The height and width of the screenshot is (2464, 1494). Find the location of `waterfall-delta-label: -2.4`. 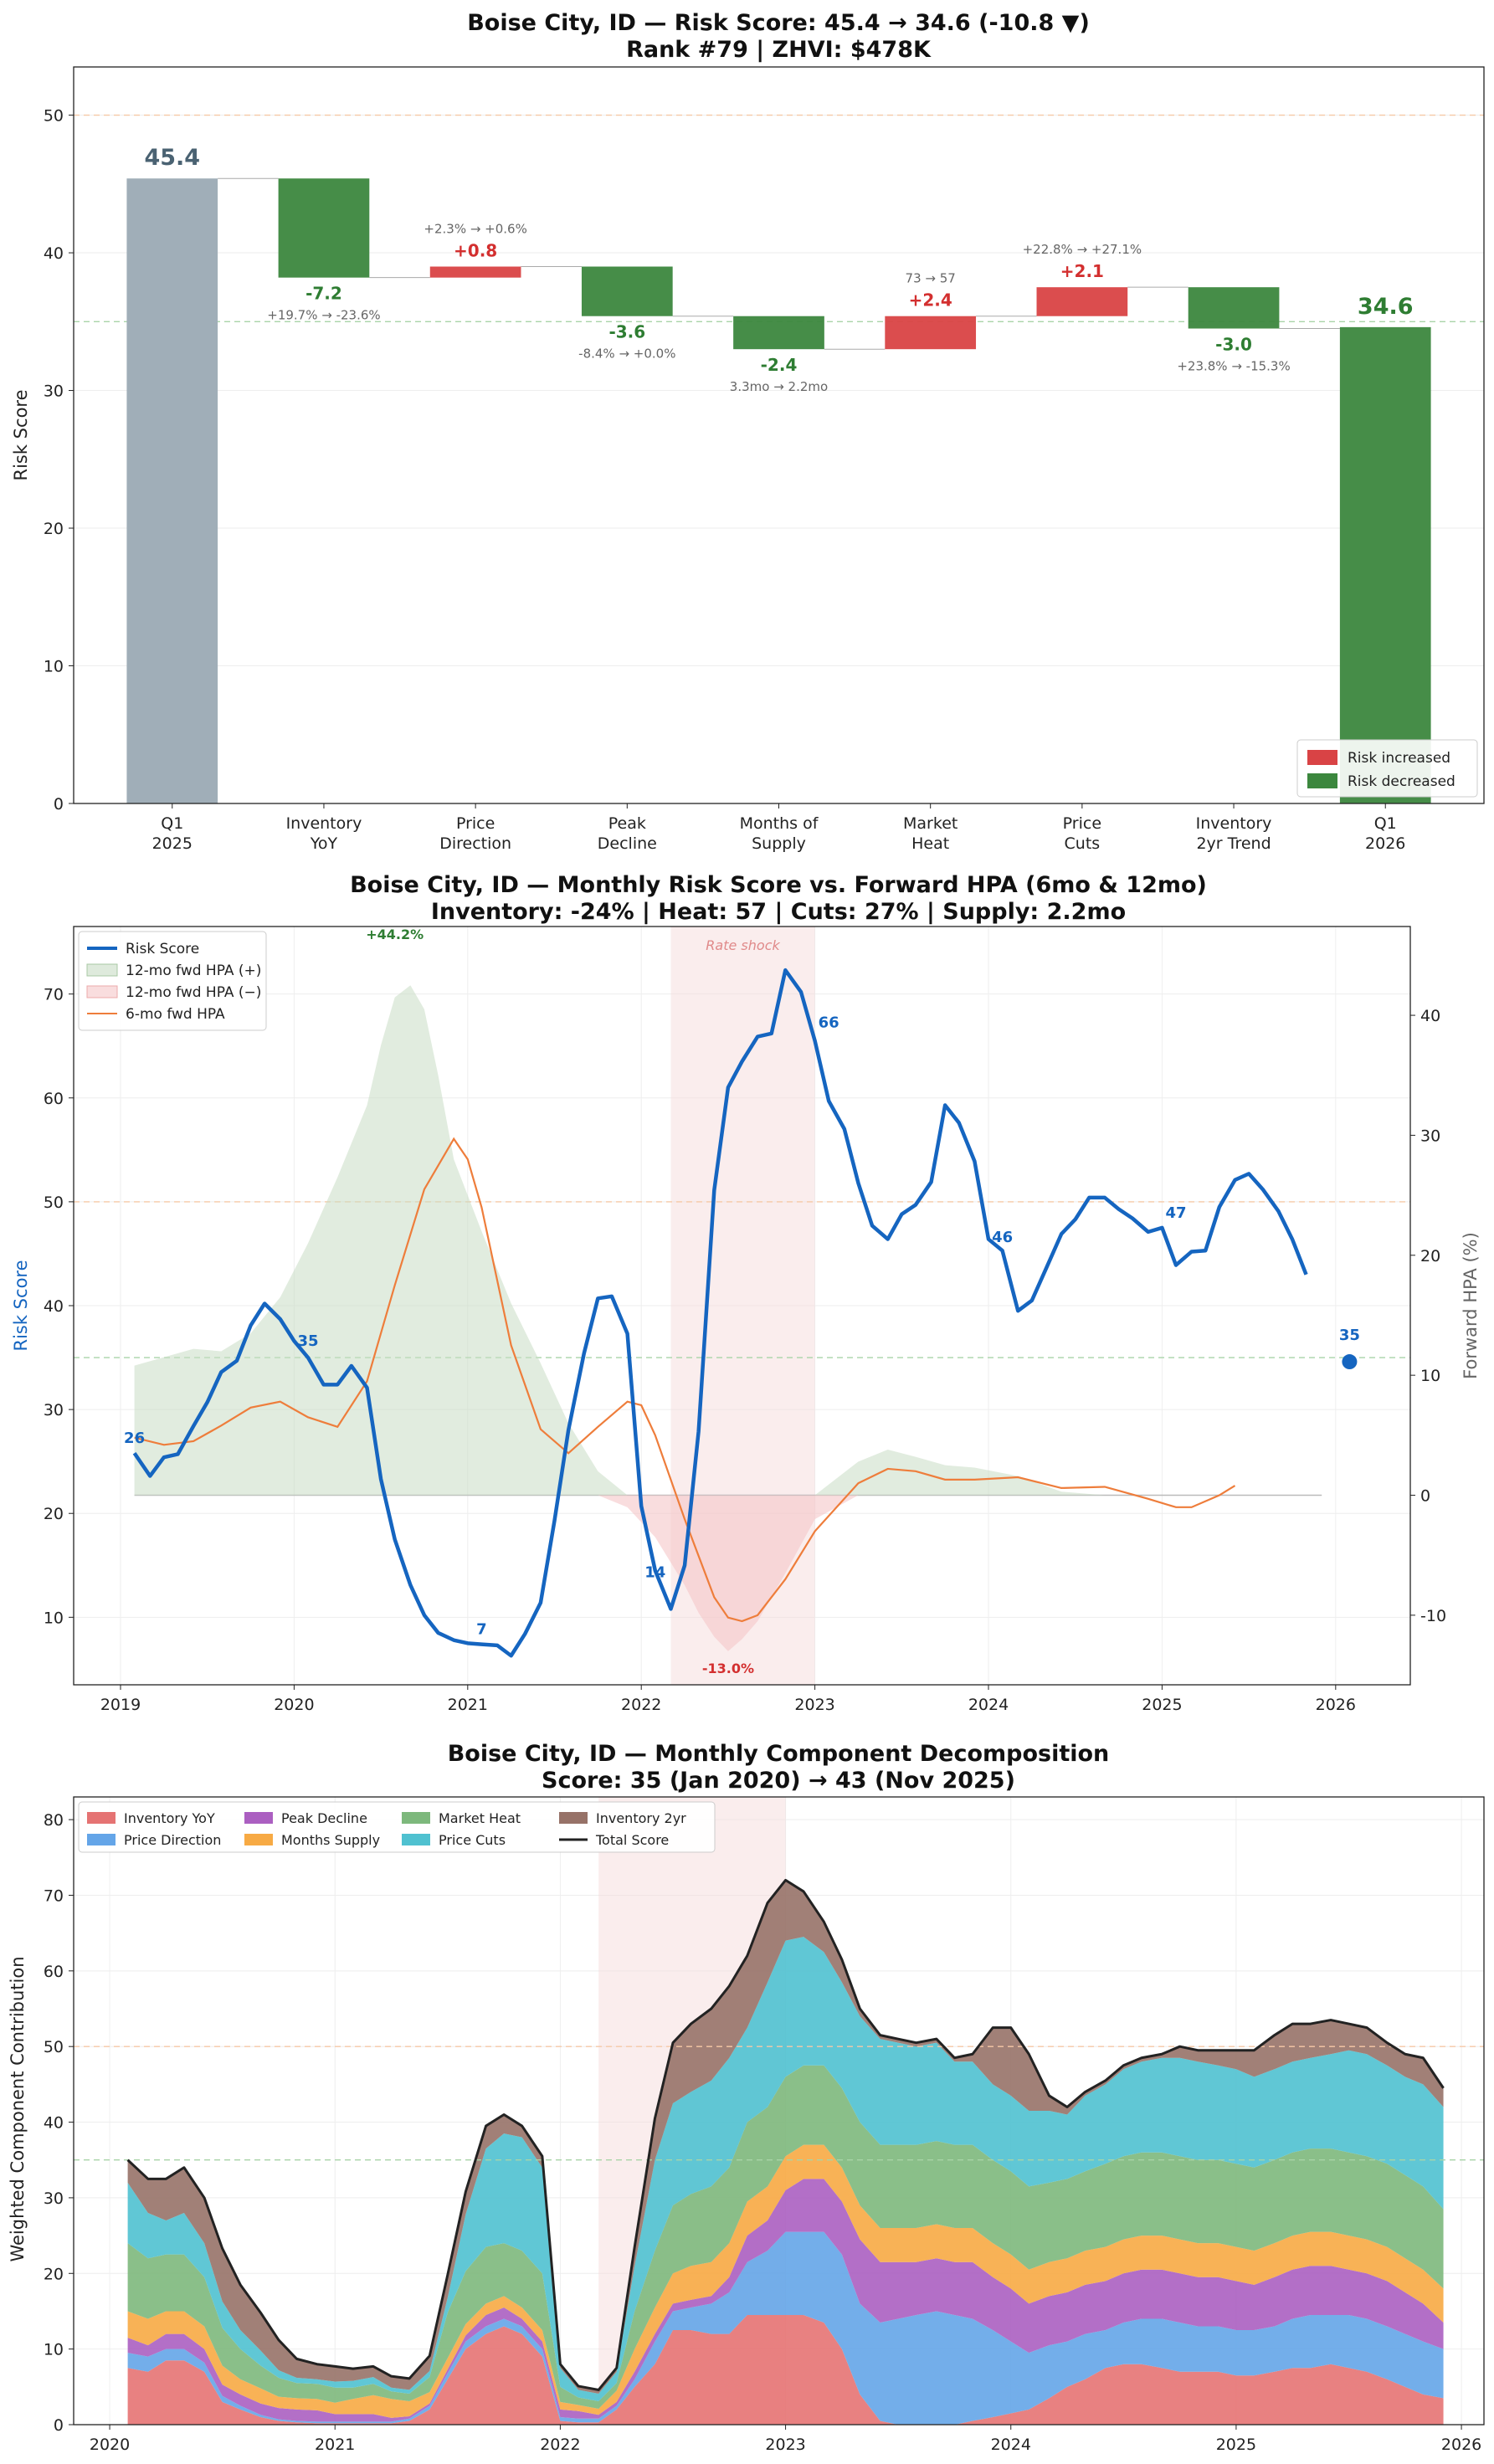

waterfall-delta-label: -2.4 is located at coordinates (779, 365).